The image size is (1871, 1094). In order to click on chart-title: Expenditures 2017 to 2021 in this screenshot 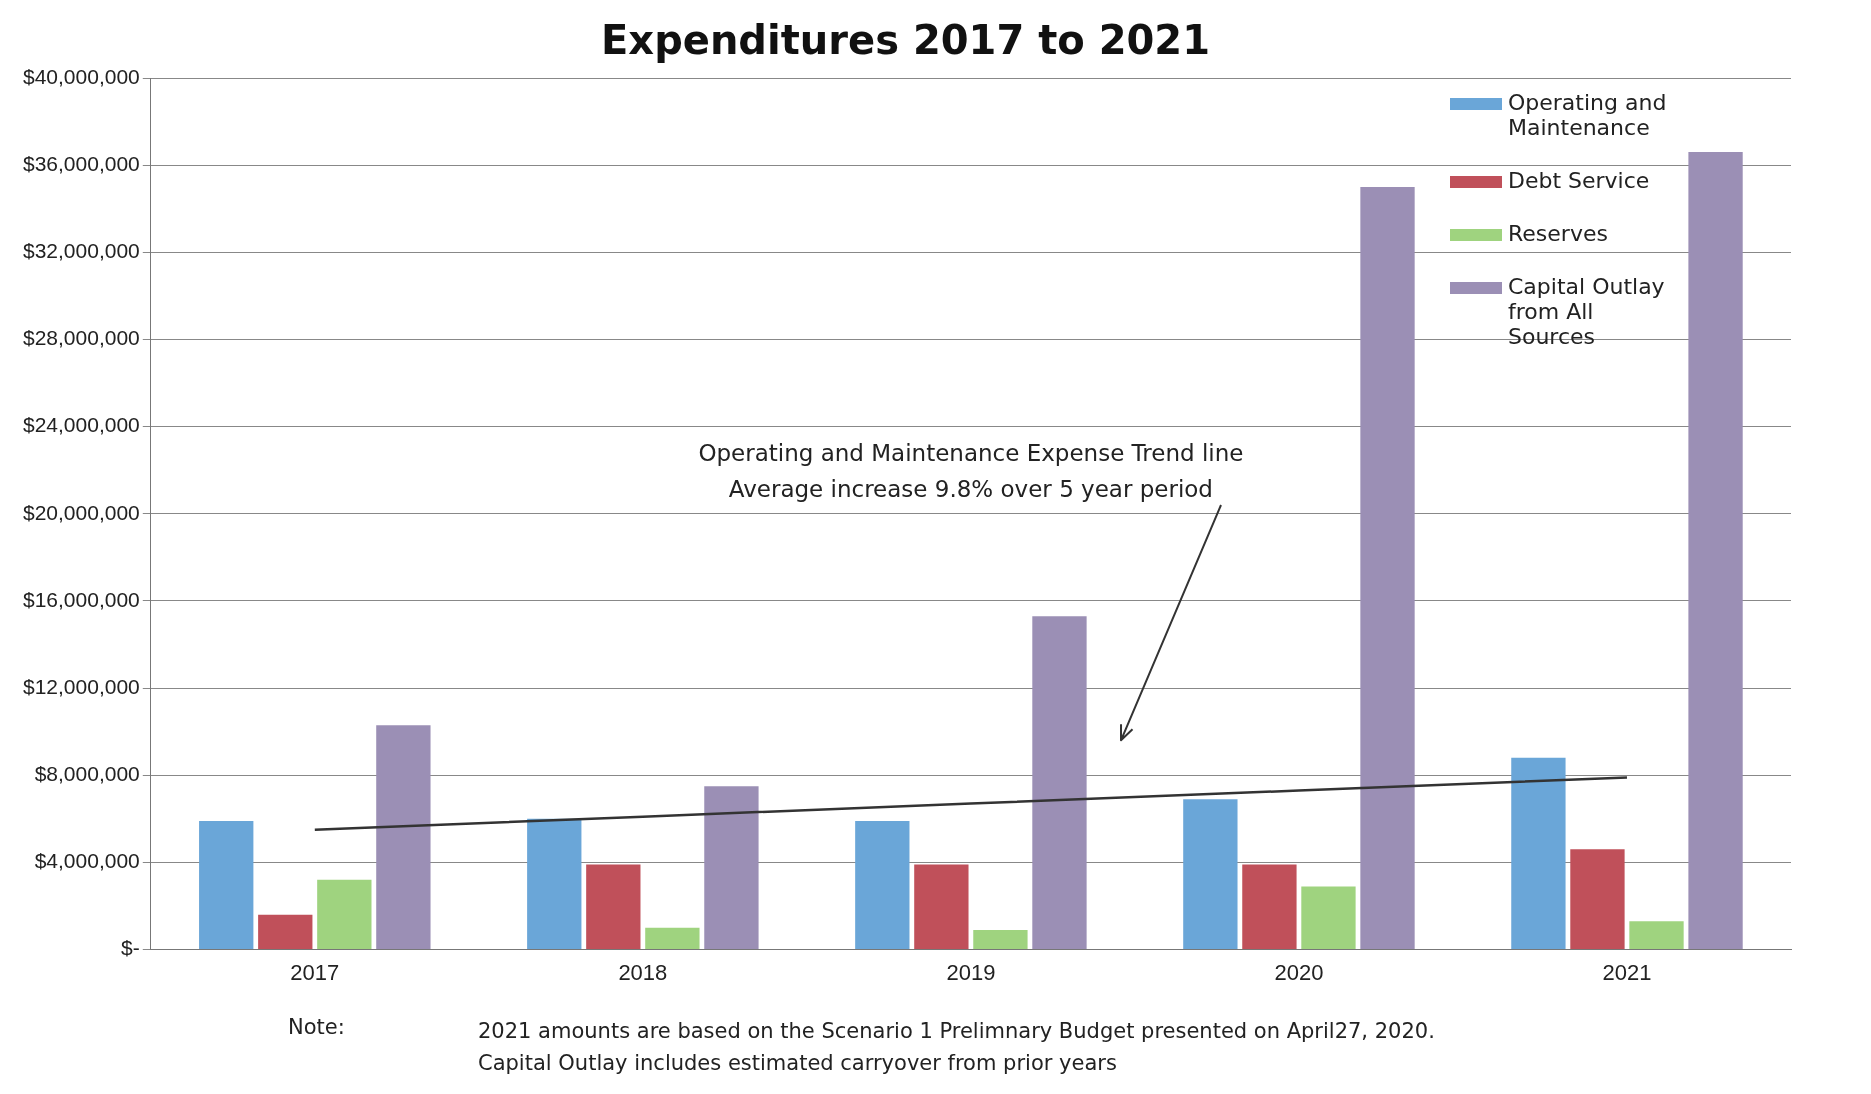, I will do `click(905, 40)`.